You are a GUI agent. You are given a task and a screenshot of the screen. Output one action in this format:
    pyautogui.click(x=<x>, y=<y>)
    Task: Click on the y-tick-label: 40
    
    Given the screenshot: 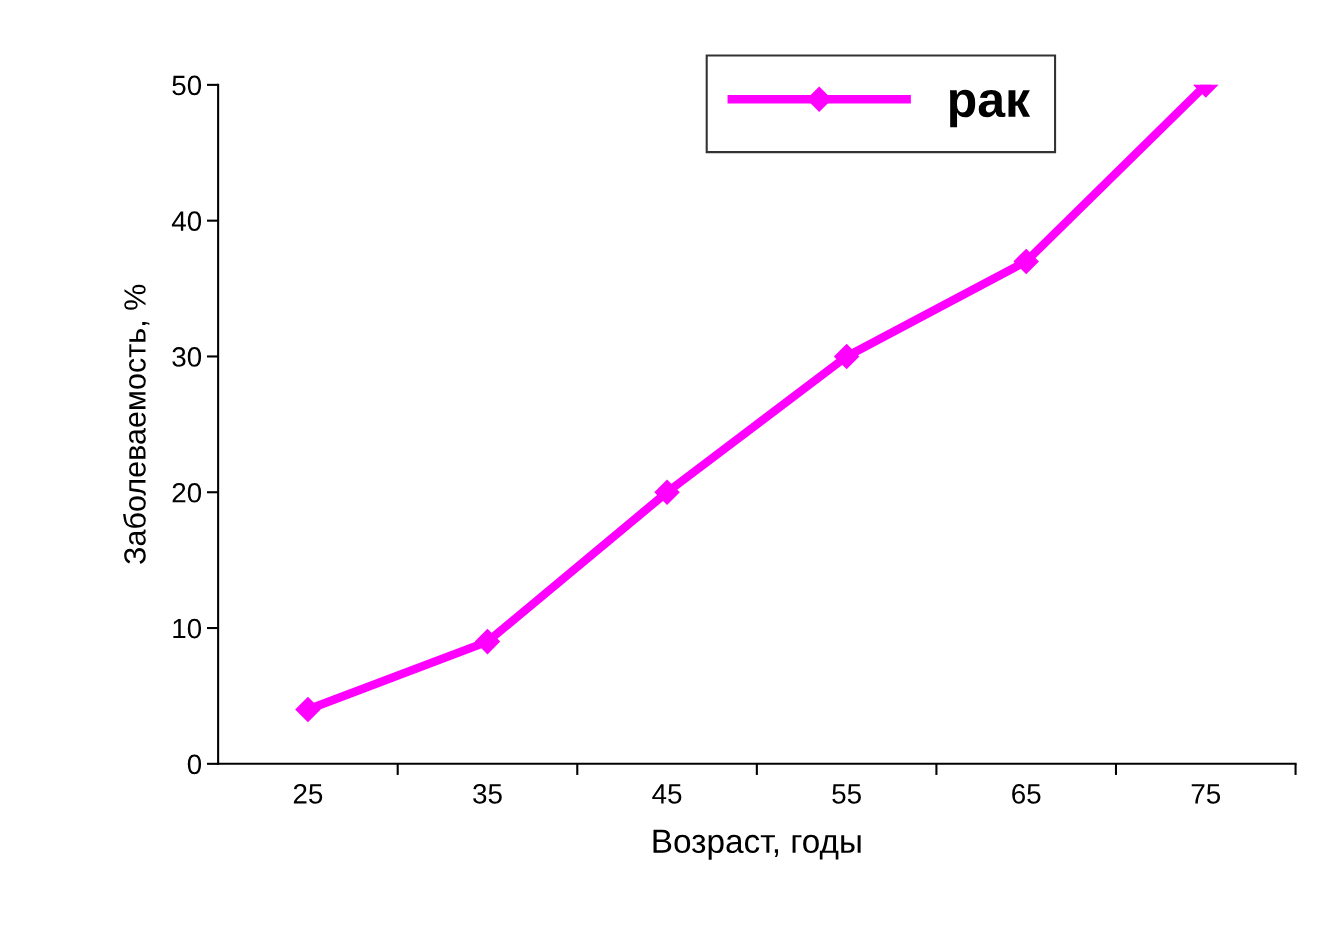 What is the action you would take?
    pyautogui.click(x=186, y=221)
    